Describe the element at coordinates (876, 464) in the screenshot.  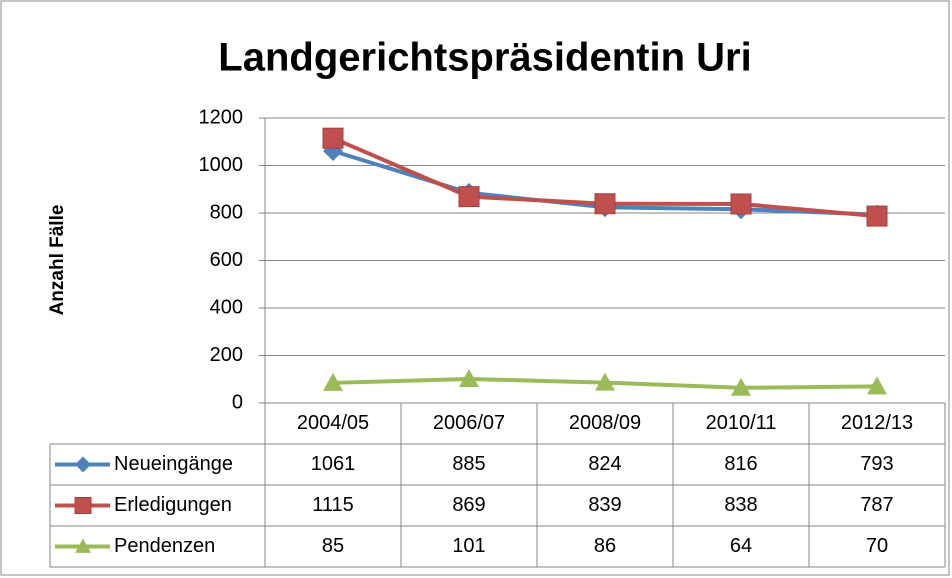
I see `table-value: 793` at that location.